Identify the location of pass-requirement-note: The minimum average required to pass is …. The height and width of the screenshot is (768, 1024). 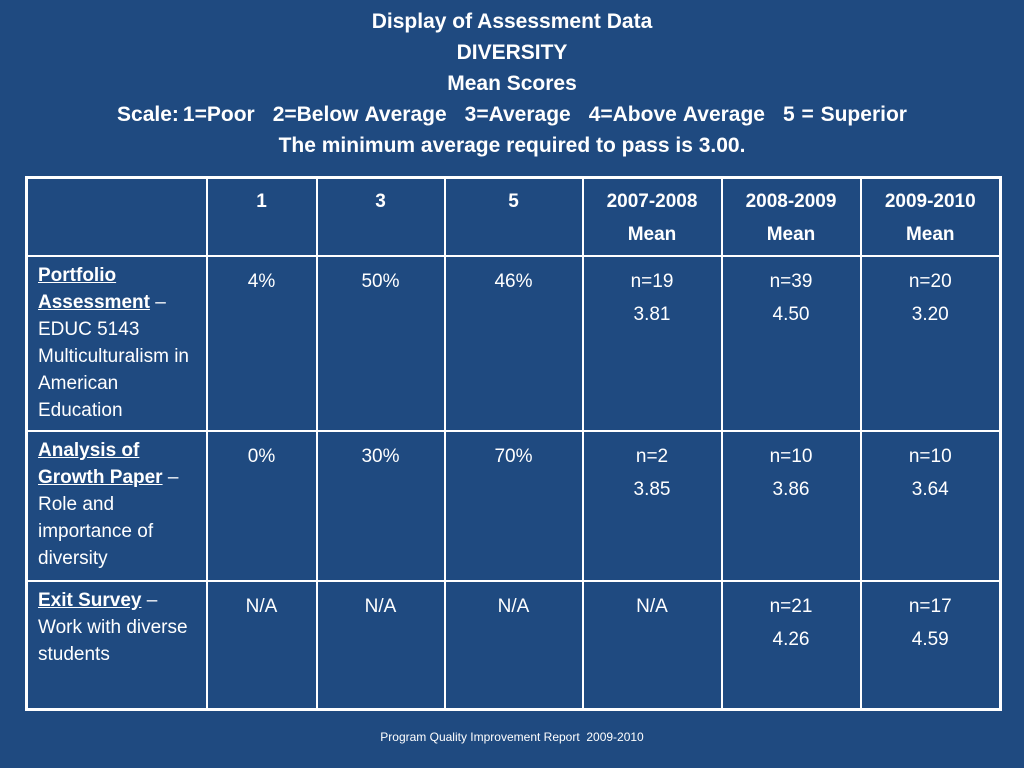
(512, 145).